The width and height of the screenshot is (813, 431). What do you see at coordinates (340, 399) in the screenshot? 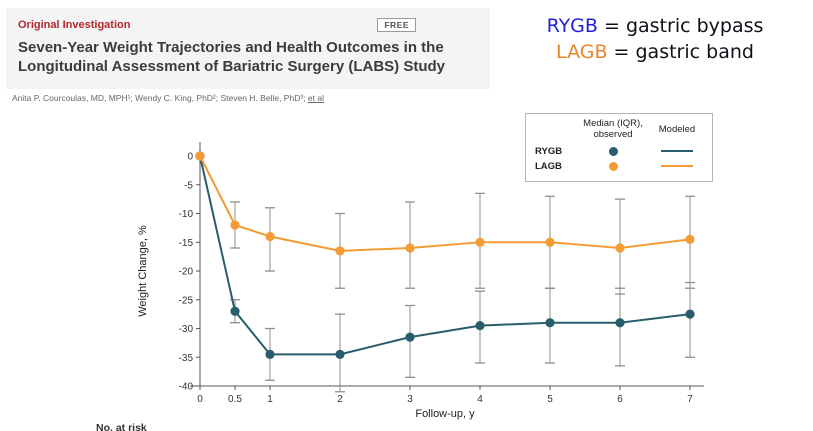
I see `svg-text: 2` at bounding box center [340, 399].